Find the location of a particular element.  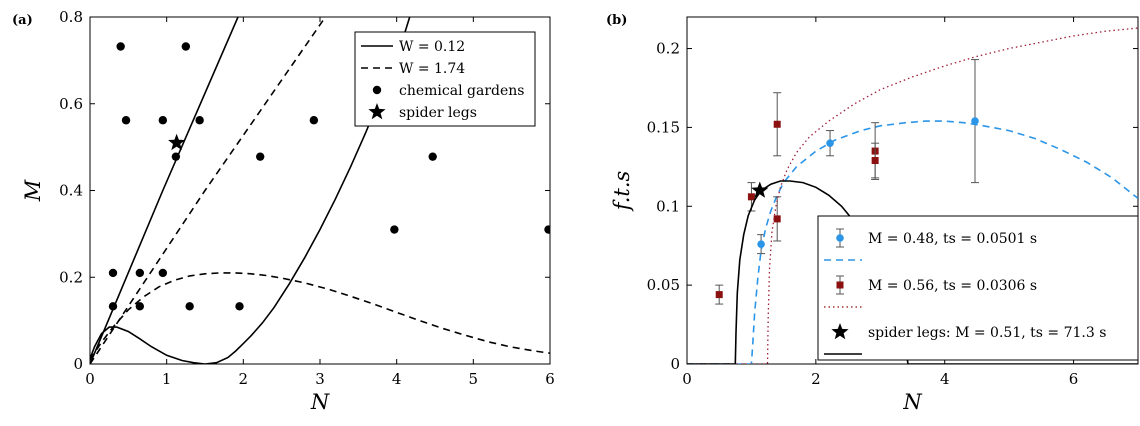

legend-label: M = 0.48, ts = 0.0501 s is located at coordinates (952, 239).